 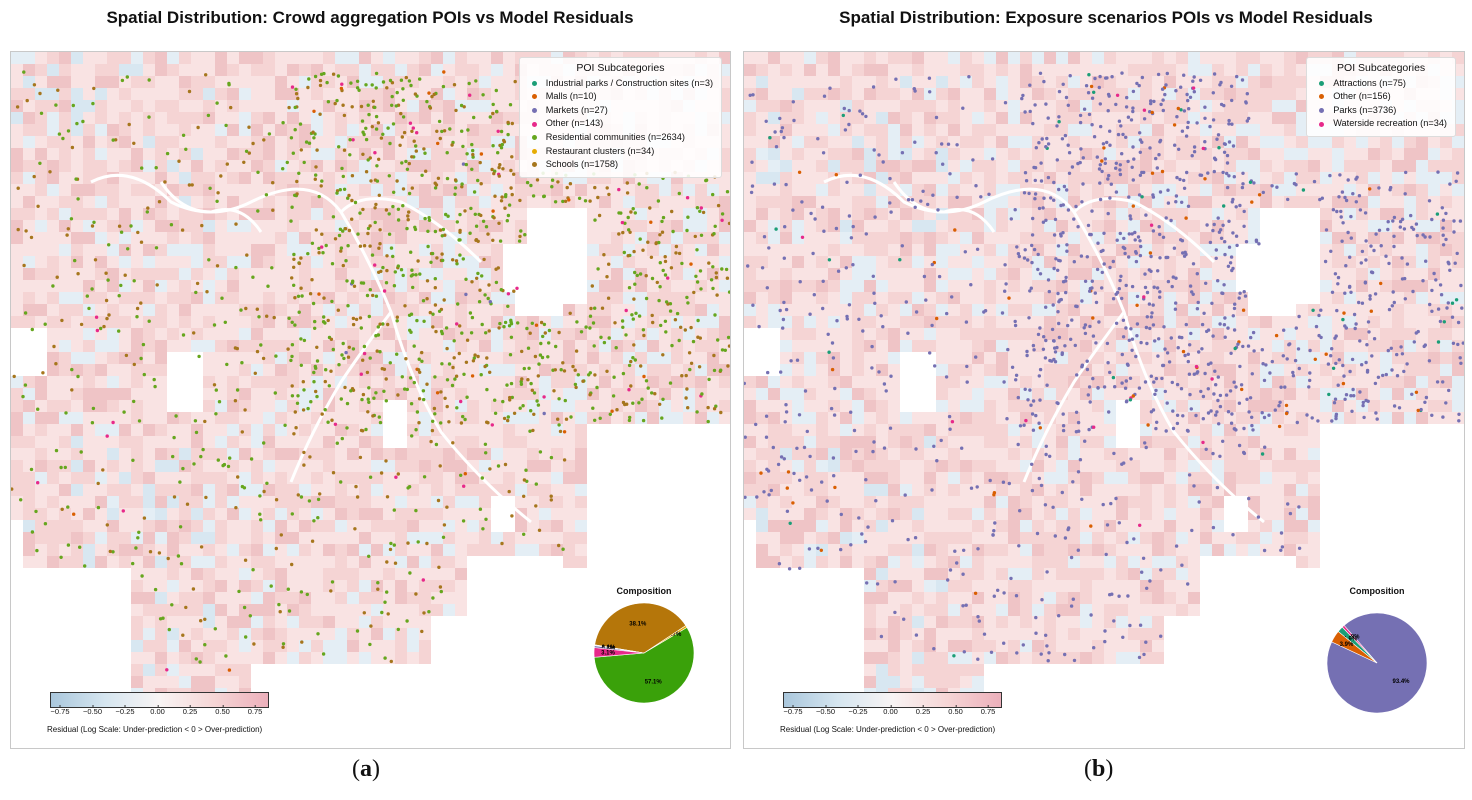 I want to click on legend-title: POI Subcategories, so click(x=620, y=68).